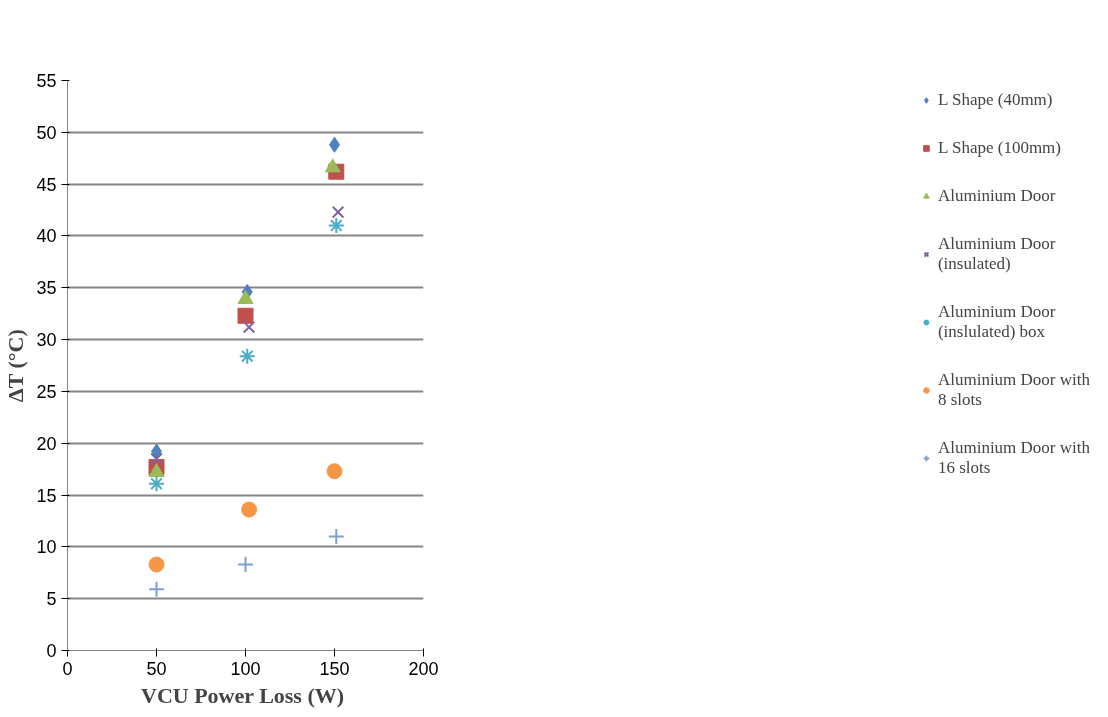 The width and height of the screenshot is (1108, 717). Describe the element at coordinates (999, 148) in the screenshot. I see `legend-label: L Shape (100mm)` at that location.